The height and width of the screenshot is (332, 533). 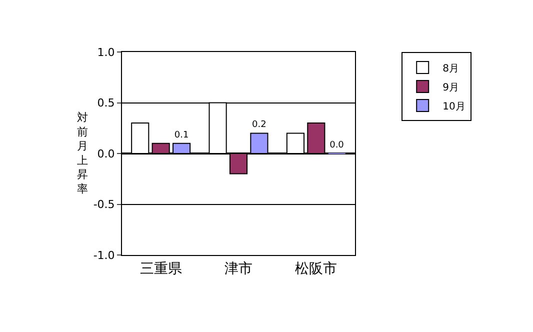 What do you see at coordinates (259, 125) in the screenshot?
I see `data-label: 0.2` at bounding box center [259, 125].